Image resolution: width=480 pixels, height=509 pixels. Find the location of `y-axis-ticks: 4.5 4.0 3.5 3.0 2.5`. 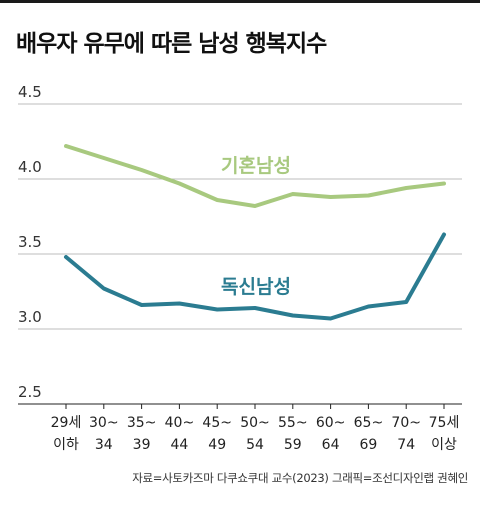

y-axis-ticks: 4.5 4.0 3.5 3.0 2.5 is located at coordinates (30, 242).